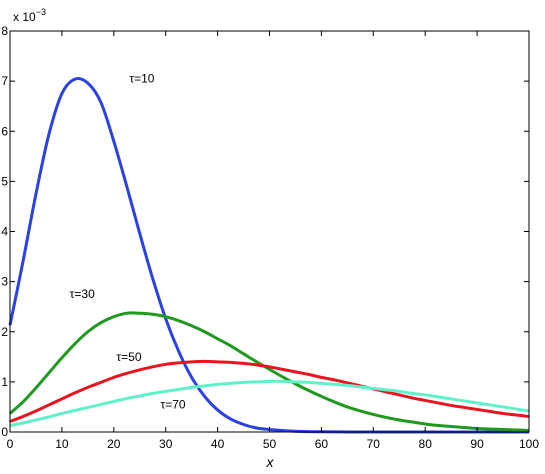 This screenshot has height=474, width=545. I want to click on y-exponent-base: x 10, so click(24, 17).